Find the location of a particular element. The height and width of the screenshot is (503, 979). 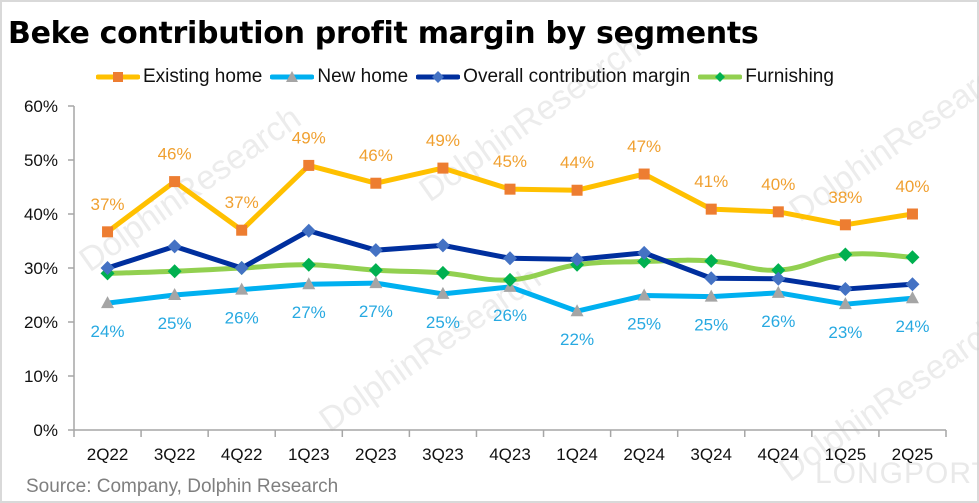

legend-label-new: New home is located at coordinates (363, 76).